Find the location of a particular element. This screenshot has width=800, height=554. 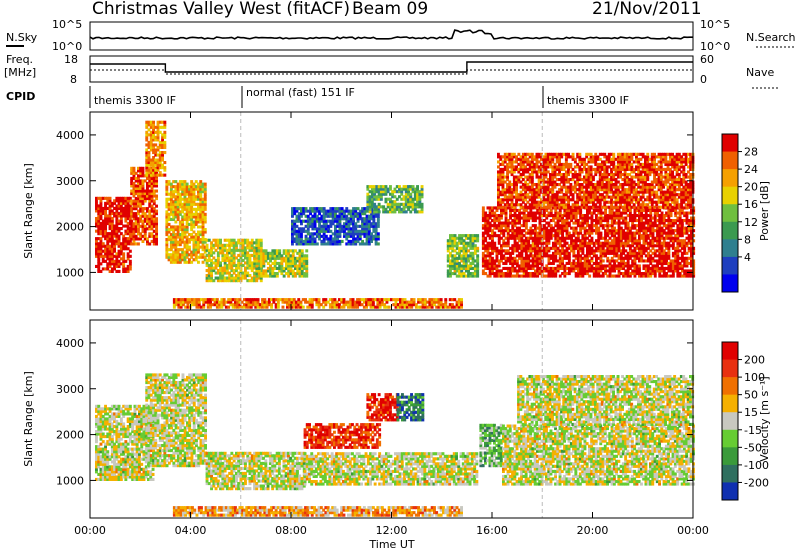

cpid-segment-1: themis 3300 IF is located at coordinates (135, 100).